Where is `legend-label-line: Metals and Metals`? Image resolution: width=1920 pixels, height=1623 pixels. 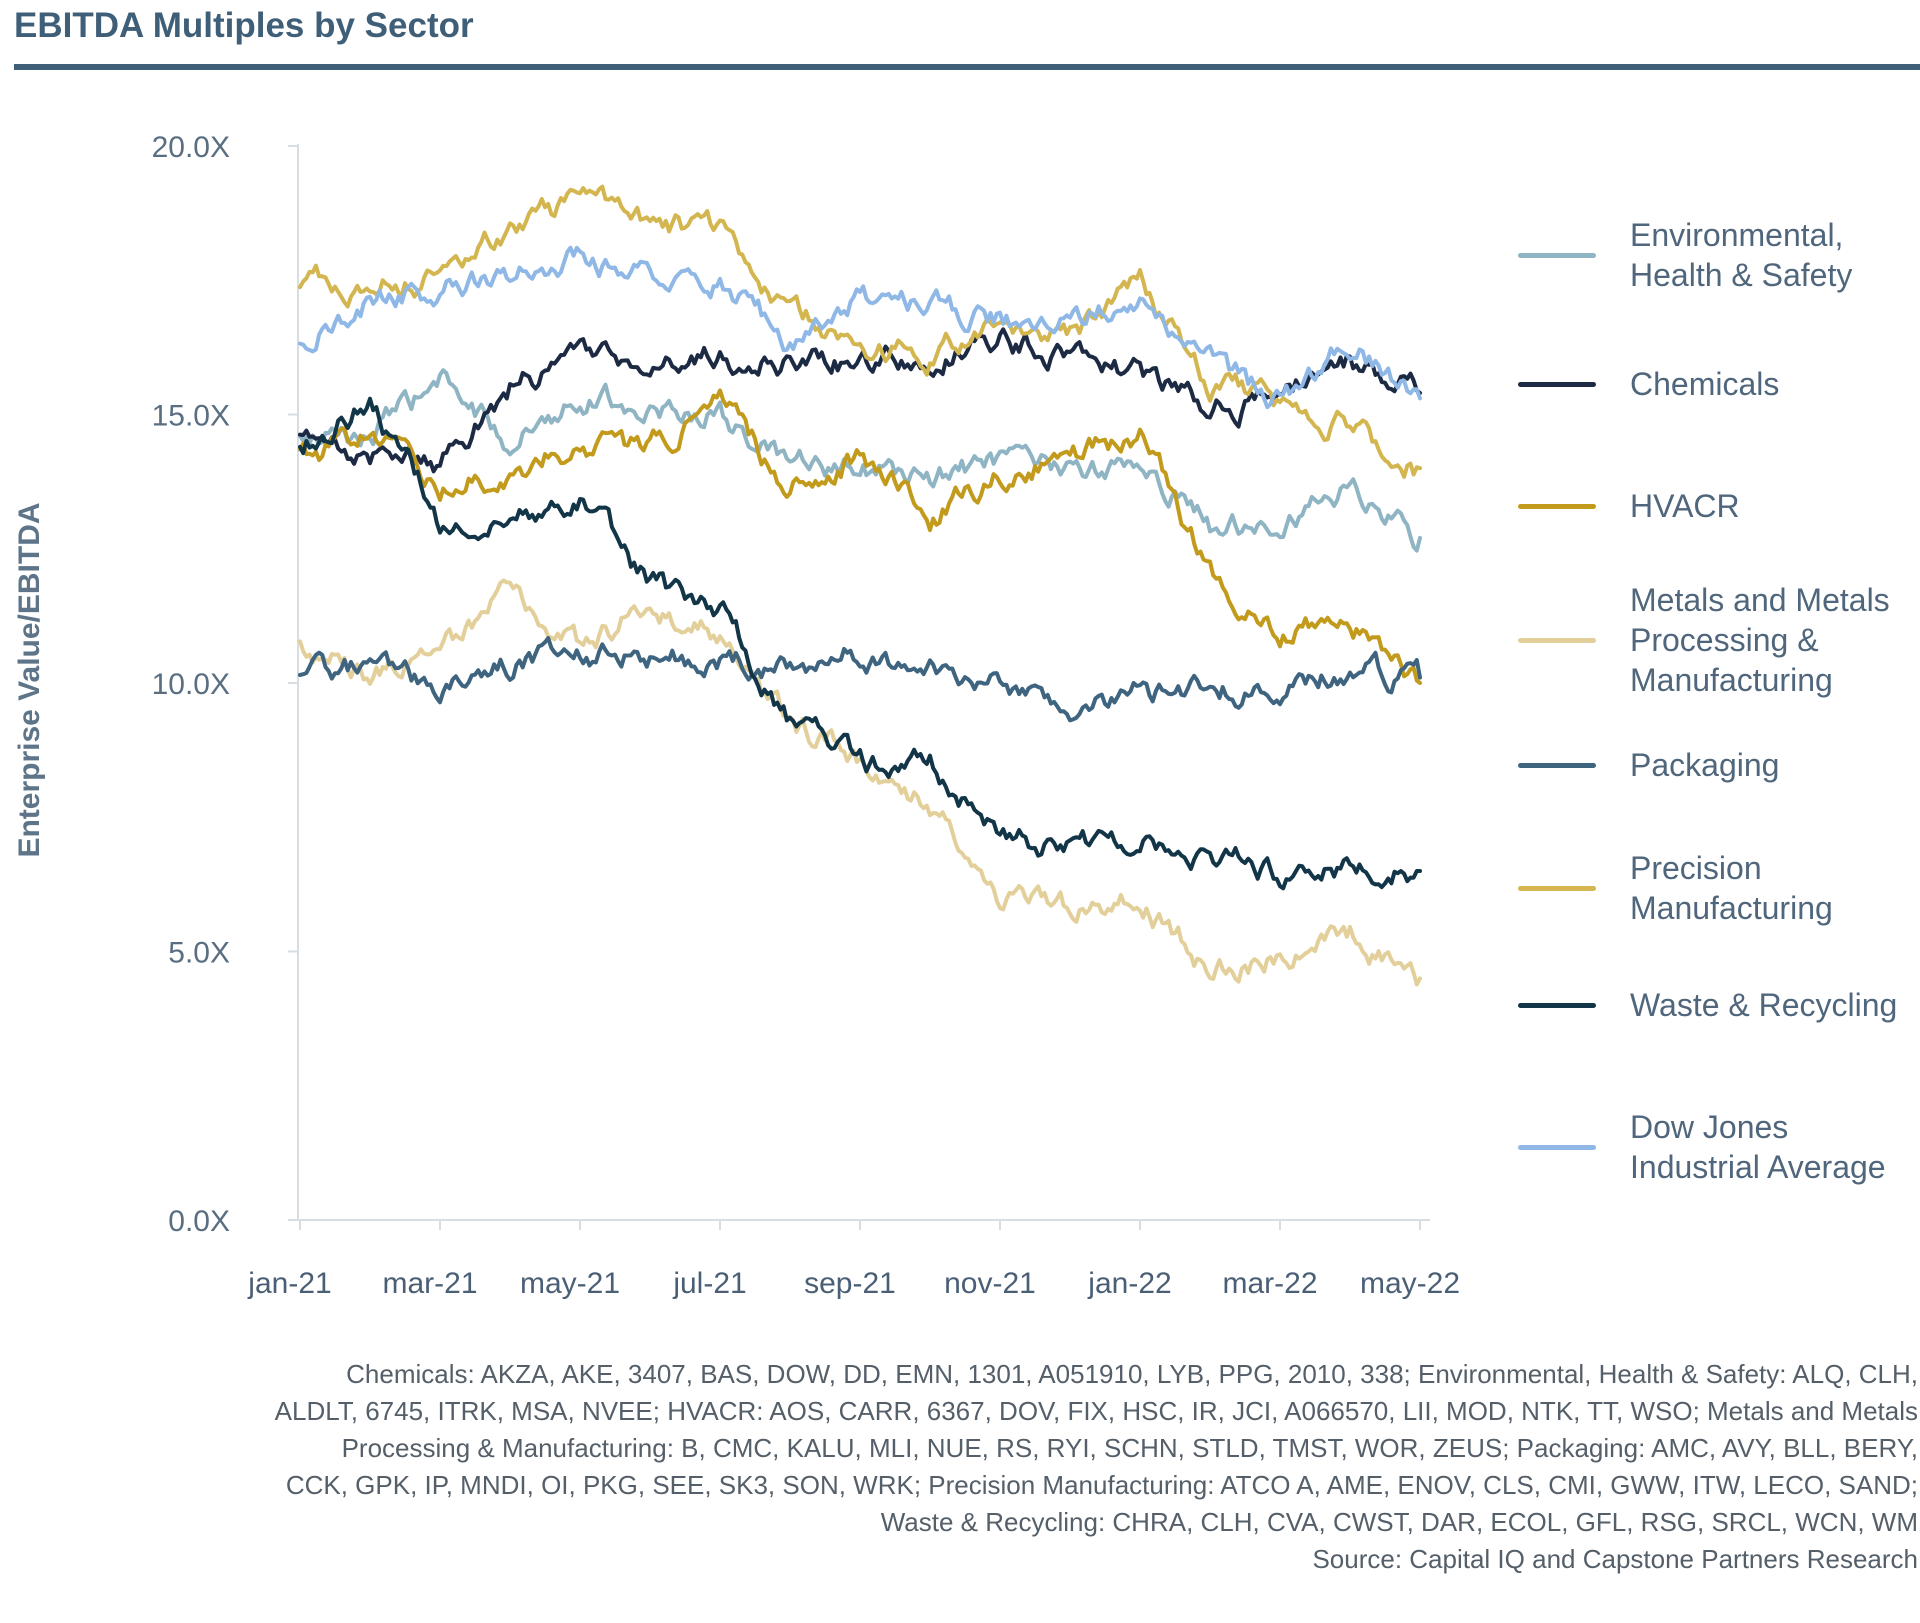 legend-label-line: Metals and Metals is located at coordinates (1760, 600).